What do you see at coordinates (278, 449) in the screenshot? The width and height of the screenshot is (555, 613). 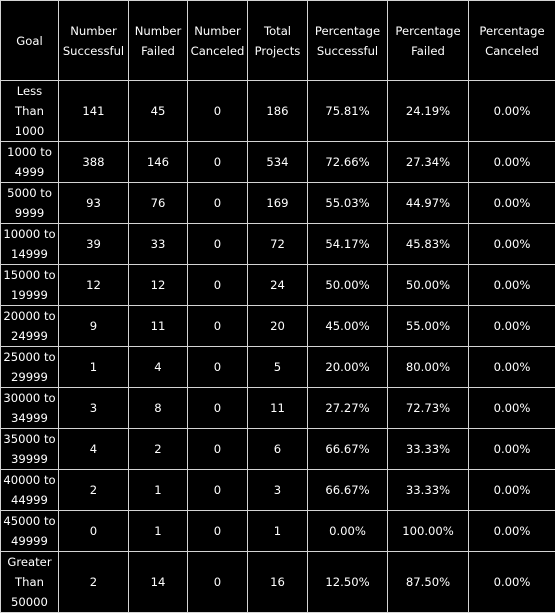 I see `cell-total-projects: 6` at bounding box center [278, 449].